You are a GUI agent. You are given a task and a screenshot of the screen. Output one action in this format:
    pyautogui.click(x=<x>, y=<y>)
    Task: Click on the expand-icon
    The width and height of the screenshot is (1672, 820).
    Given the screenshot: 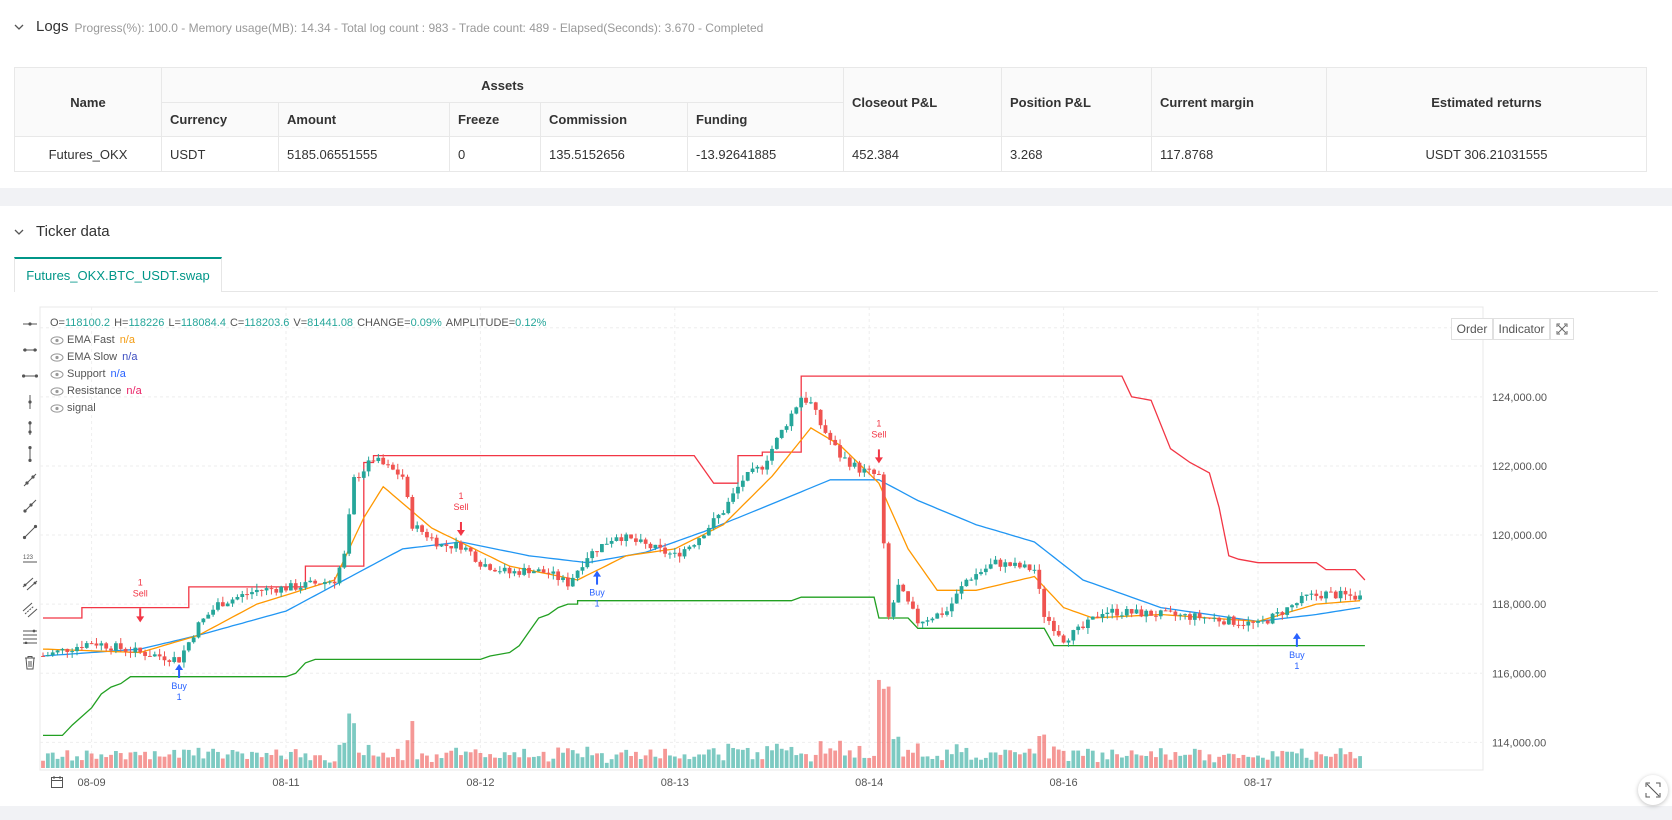 What is the action you would take?
    pyautogui.click(x=1653, y=790)
    